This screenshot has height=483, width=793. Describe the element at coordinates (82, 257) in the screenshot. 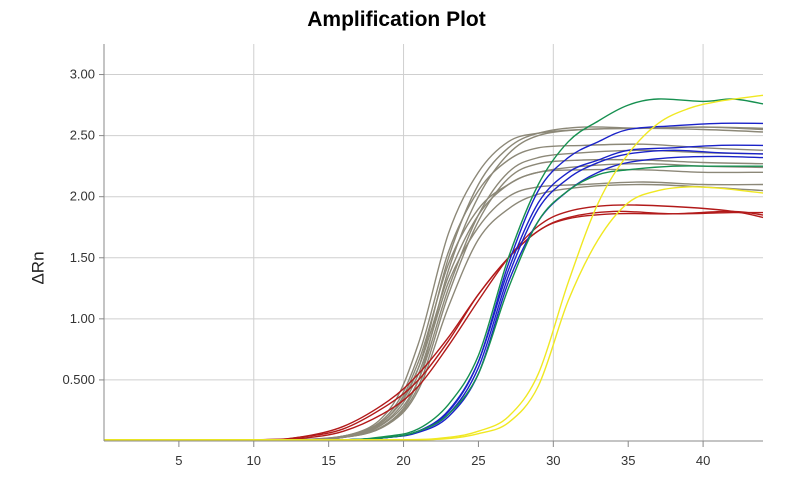

I see `y-tick-label: 1.50` at that location.